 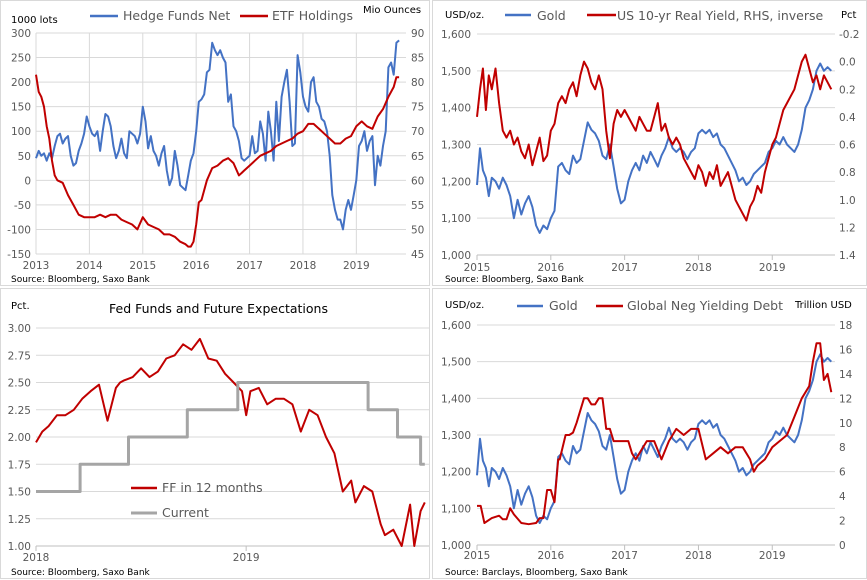 What do you see at coordinates (21, 108) in the screenshot?
I see `y-left-tick-label: 150` at bounding box center [21, 108].